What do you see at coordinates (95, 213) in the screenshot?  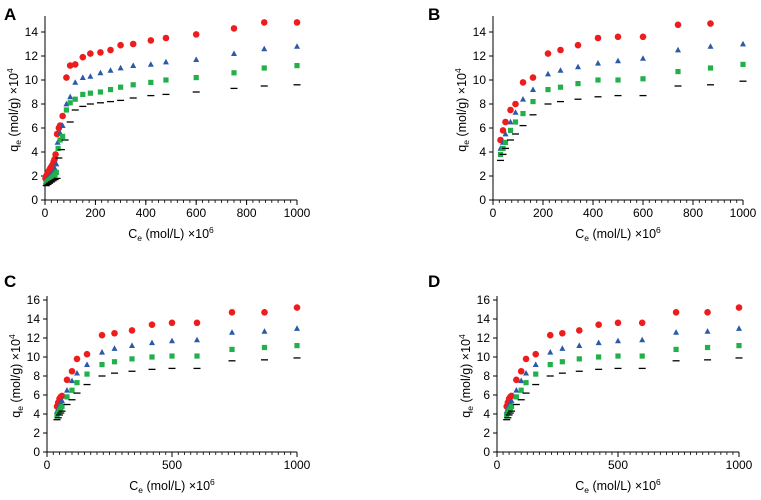 I see `x-tick-label: 200` at bounding box center [95, 213].